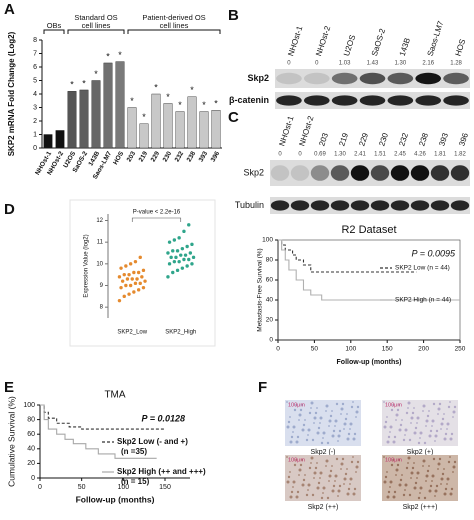 The height and width of the screenshot is (520, 474). What do you see at coordinates (267, 240) in the screenshot?
I see `y-tick-label: 100` at bounding box center [267, 240].